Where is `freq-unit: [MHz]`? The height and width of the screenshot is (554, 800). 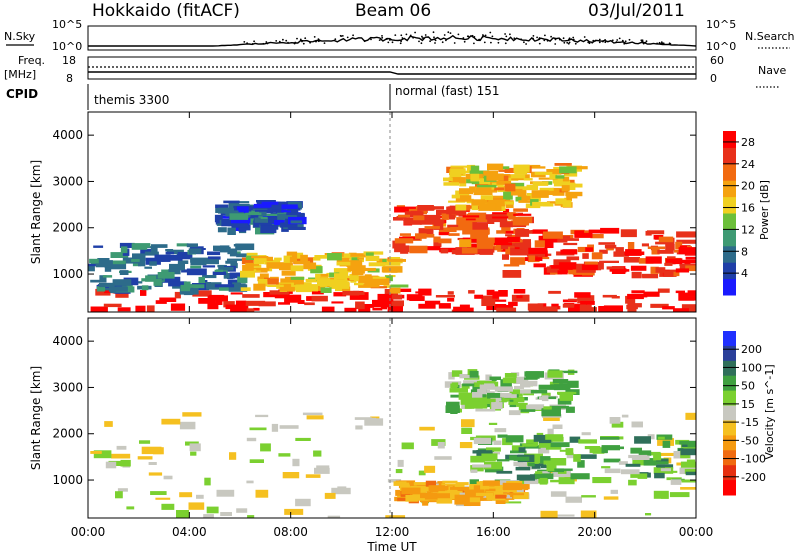
freq-unit: [MHz] is located at coordinates (20, 74).